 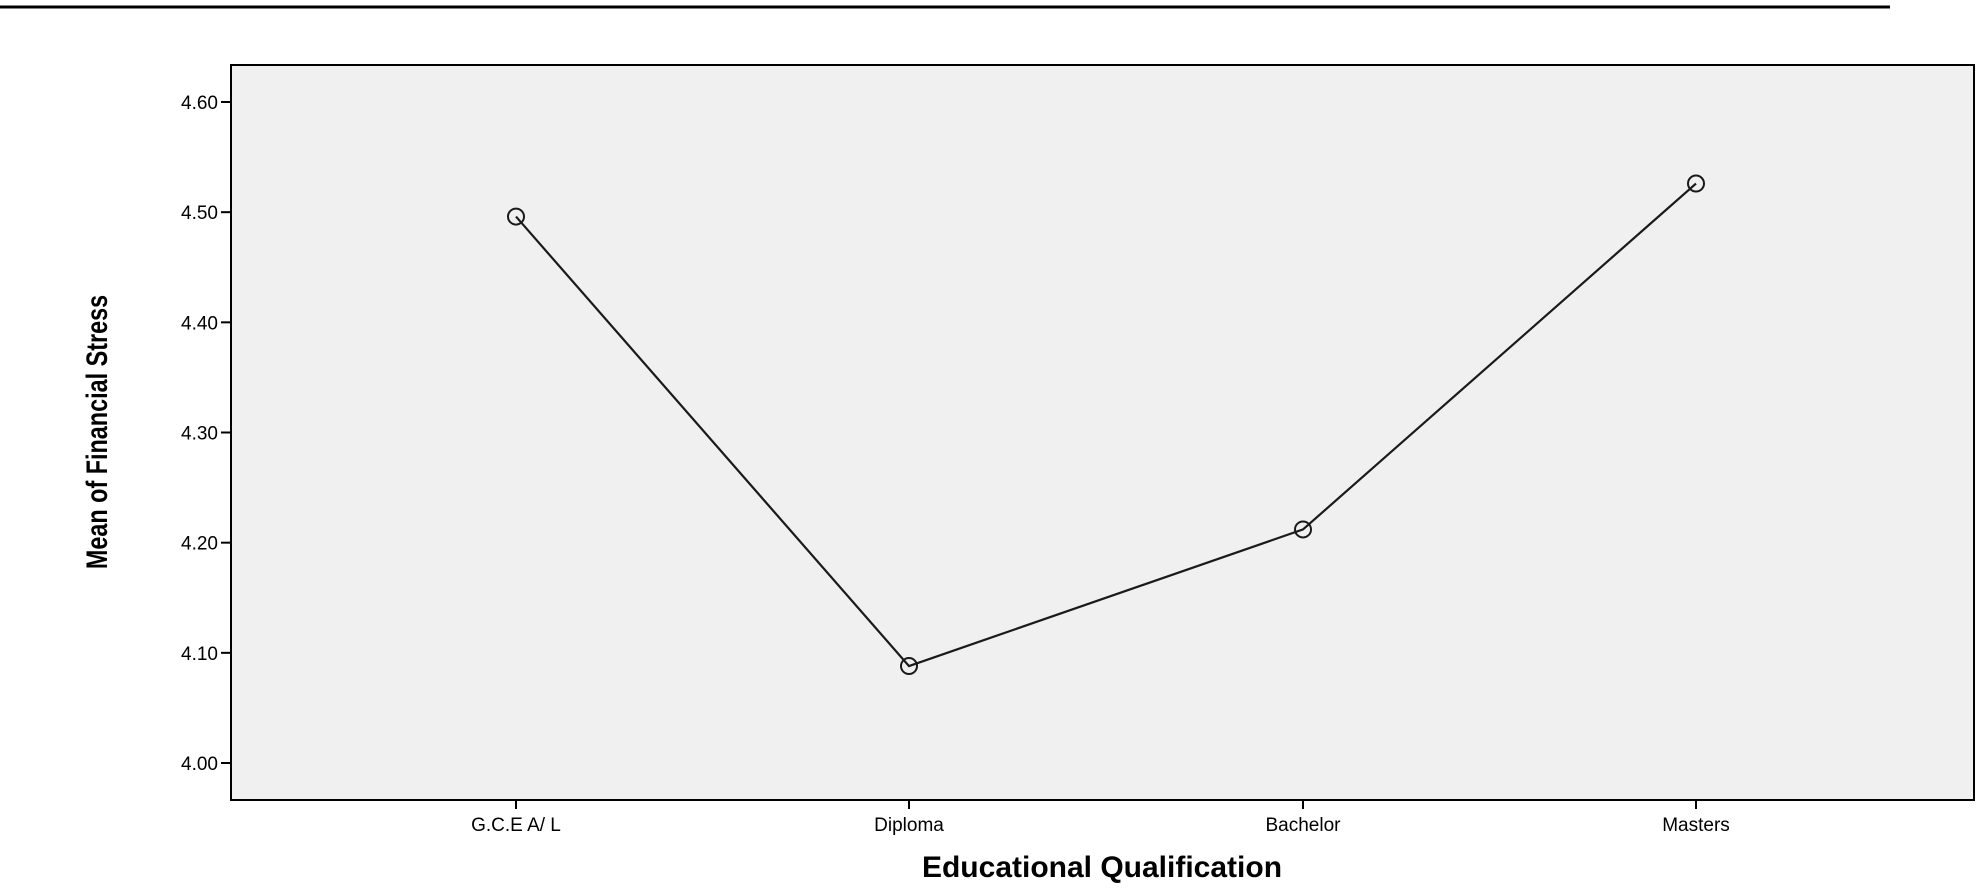 What do you see at coordinates (1102, 867) in the screenshot?
I see `x-axis-title: Educational Qualification` at bounding box center [1102, 867].